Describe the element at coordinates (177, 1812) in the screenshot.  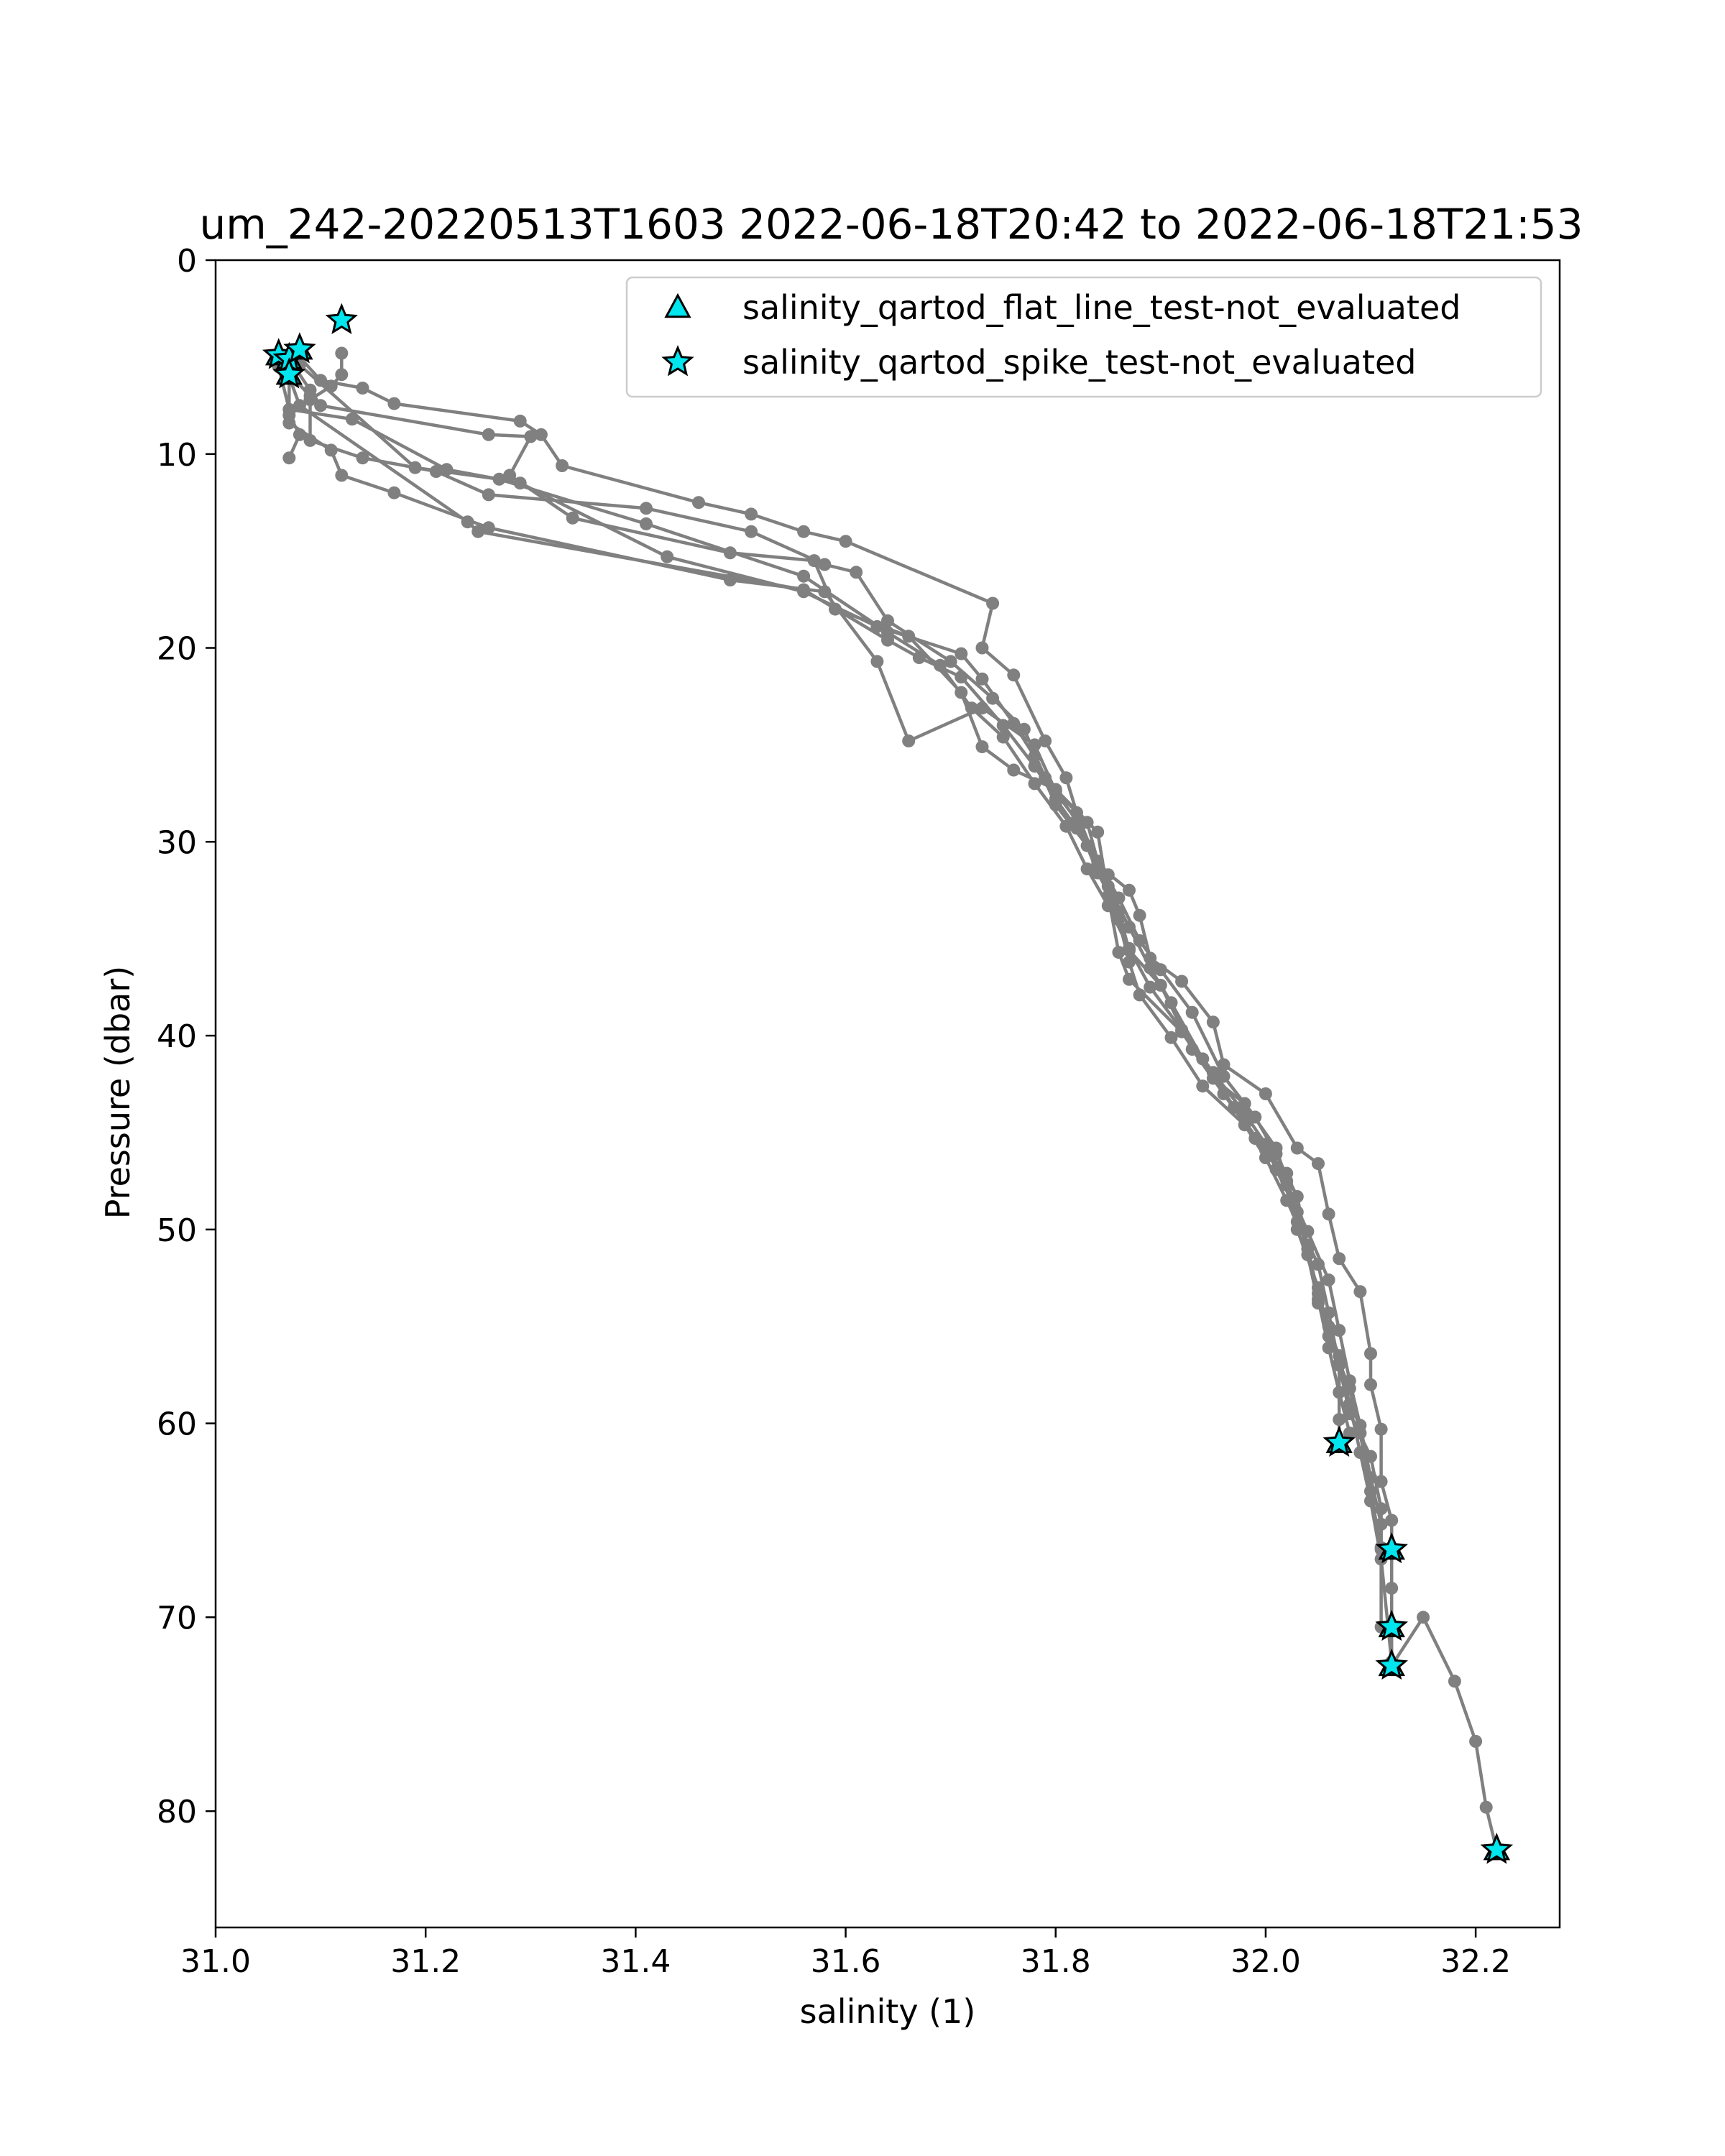
I see `y-tick-label: 80` at that location.